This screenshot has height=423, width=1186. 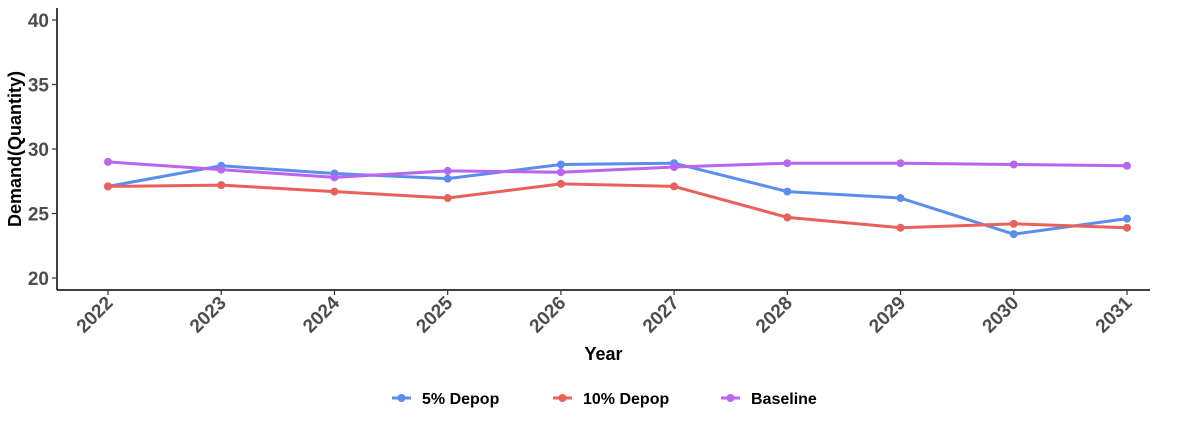 I want to click on x-tick-label: 2025, so click(x=434, y=314).